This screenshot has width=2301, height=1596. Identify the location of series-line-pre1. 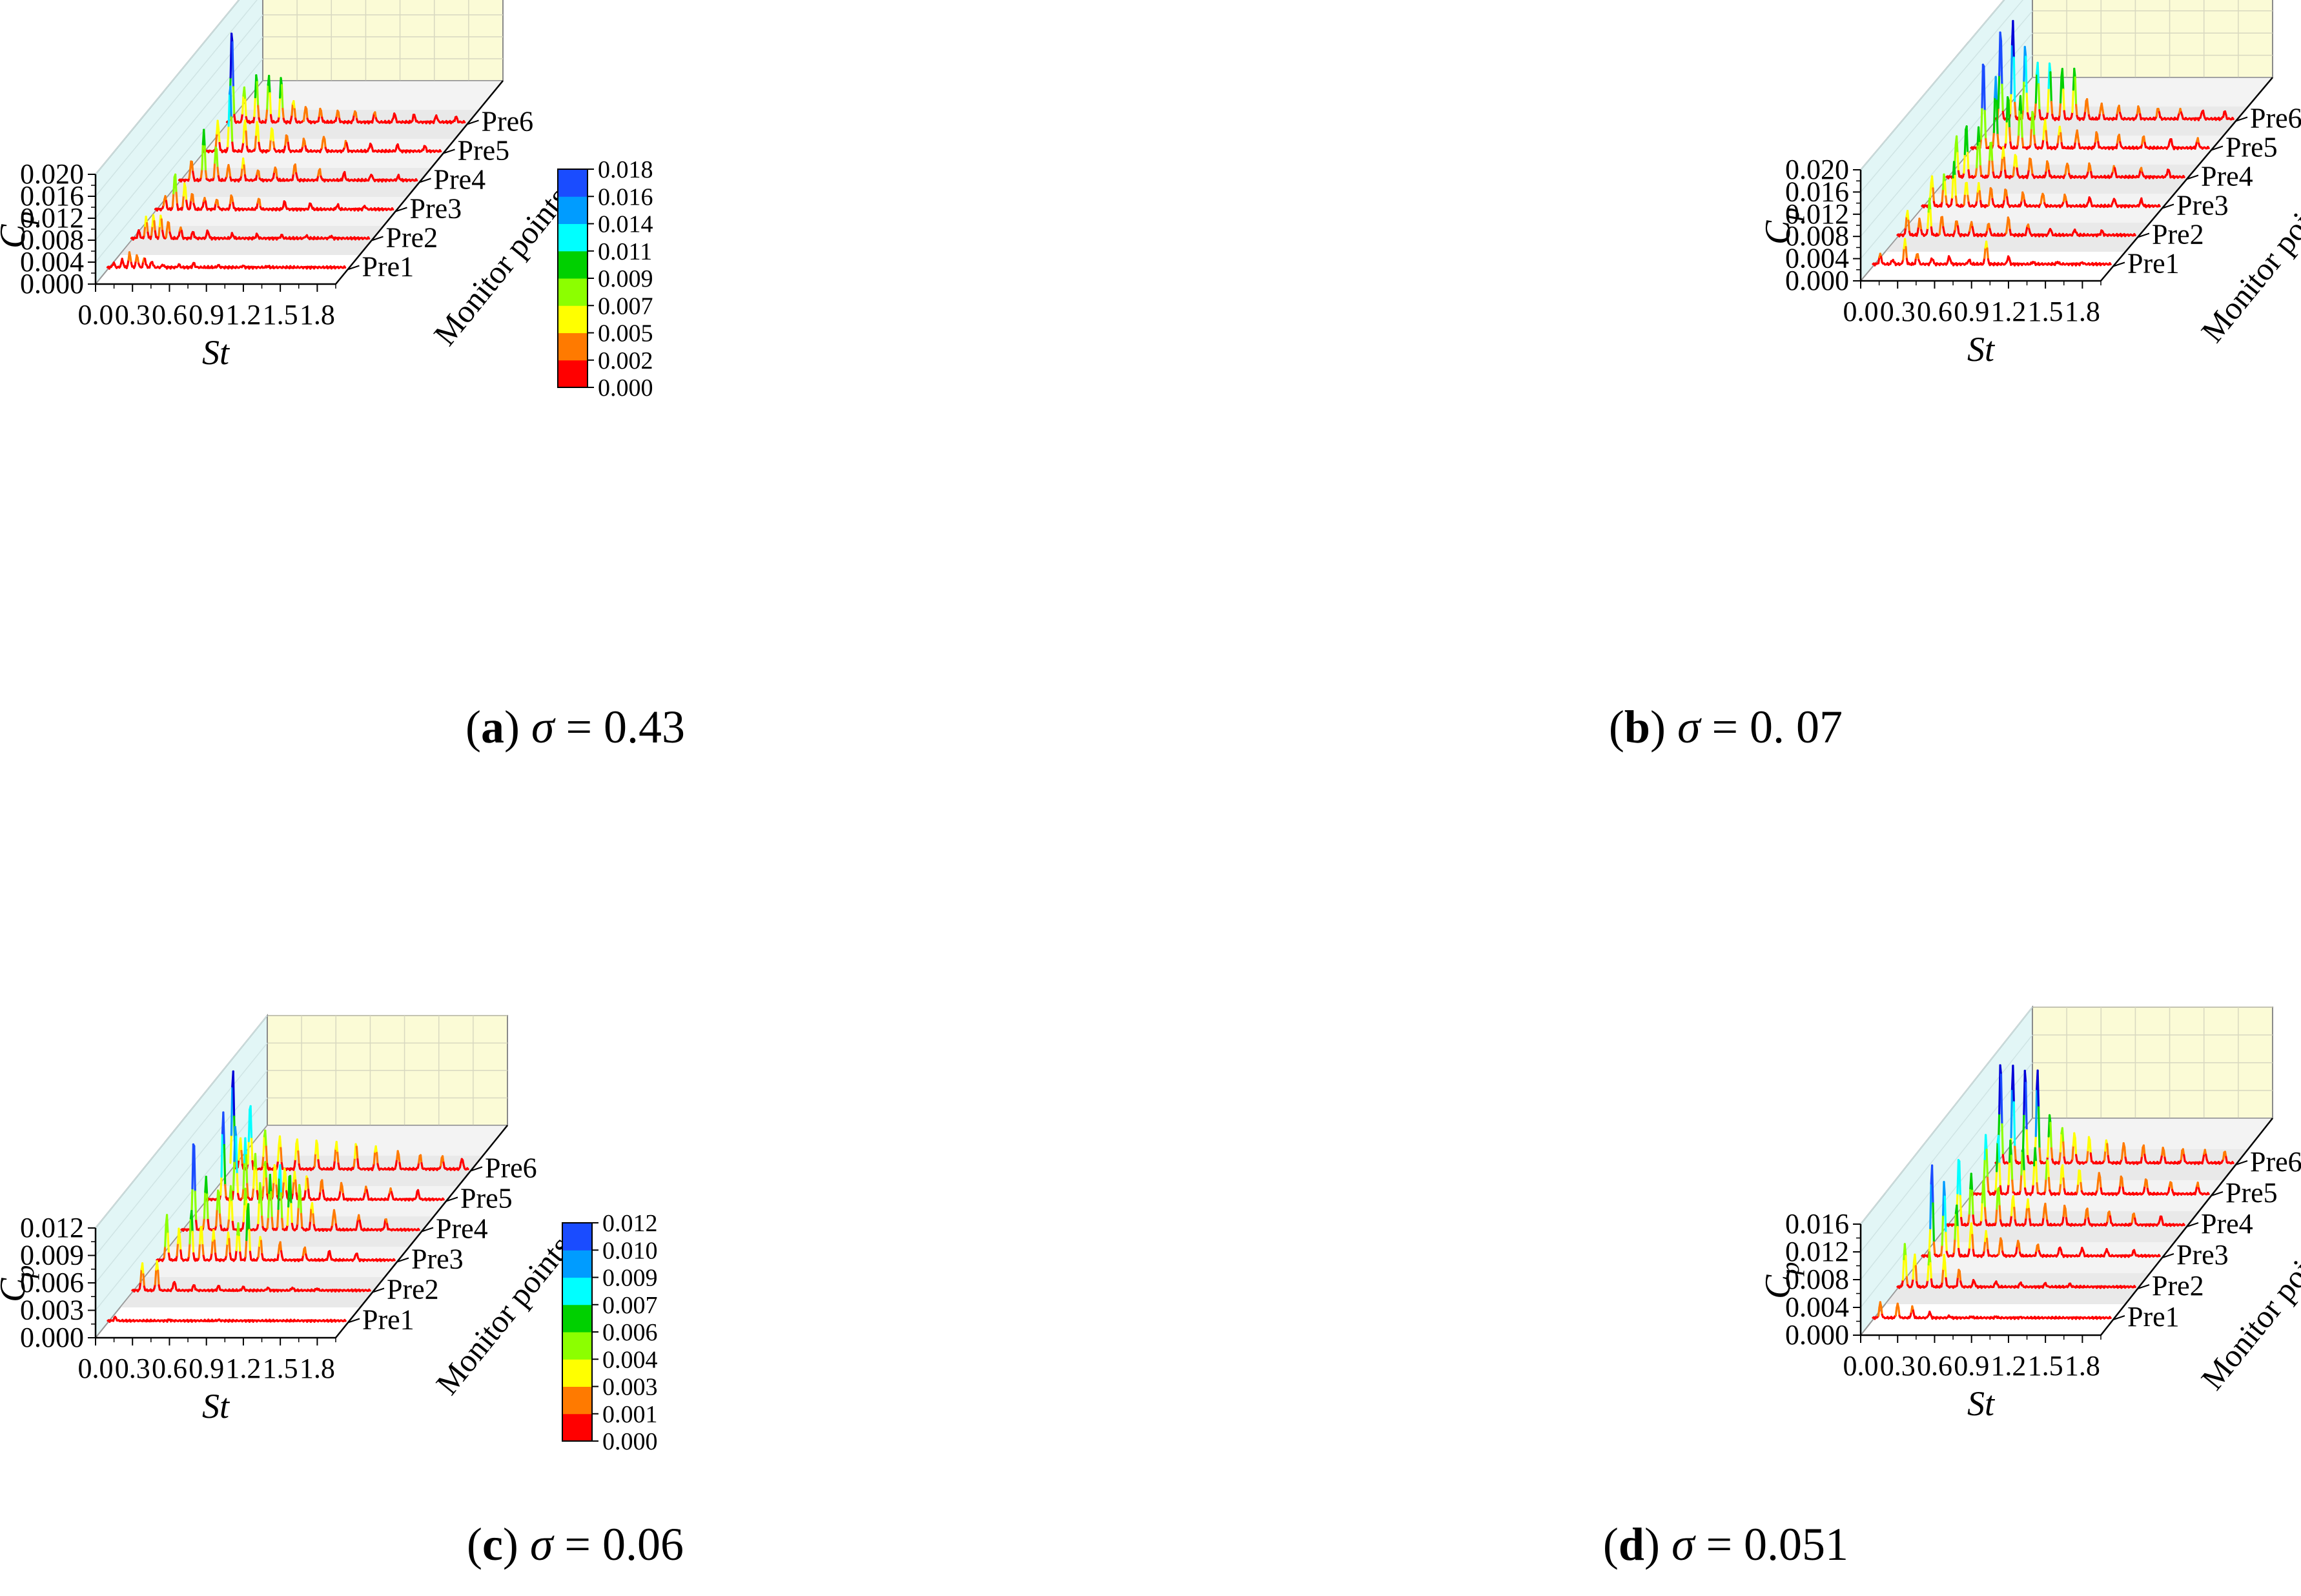
(345, 267).